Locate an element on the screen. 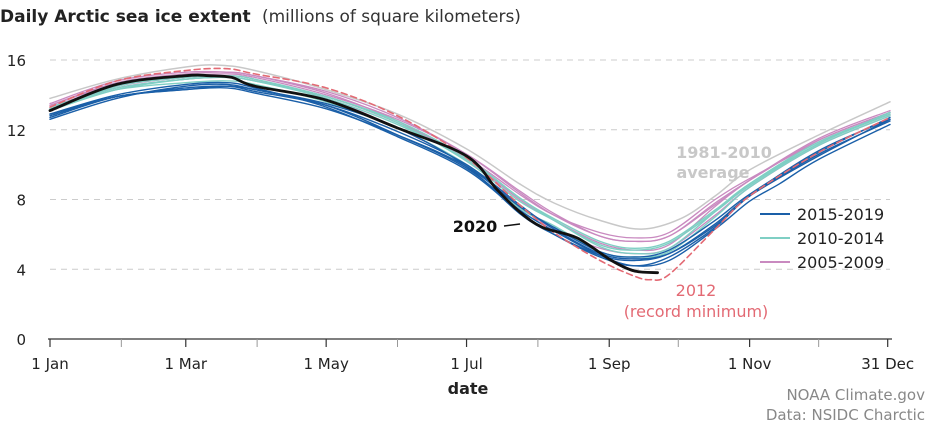  y-axis-tick-labels: 0 4 8 12 16 is located at coordinates (16, 200).